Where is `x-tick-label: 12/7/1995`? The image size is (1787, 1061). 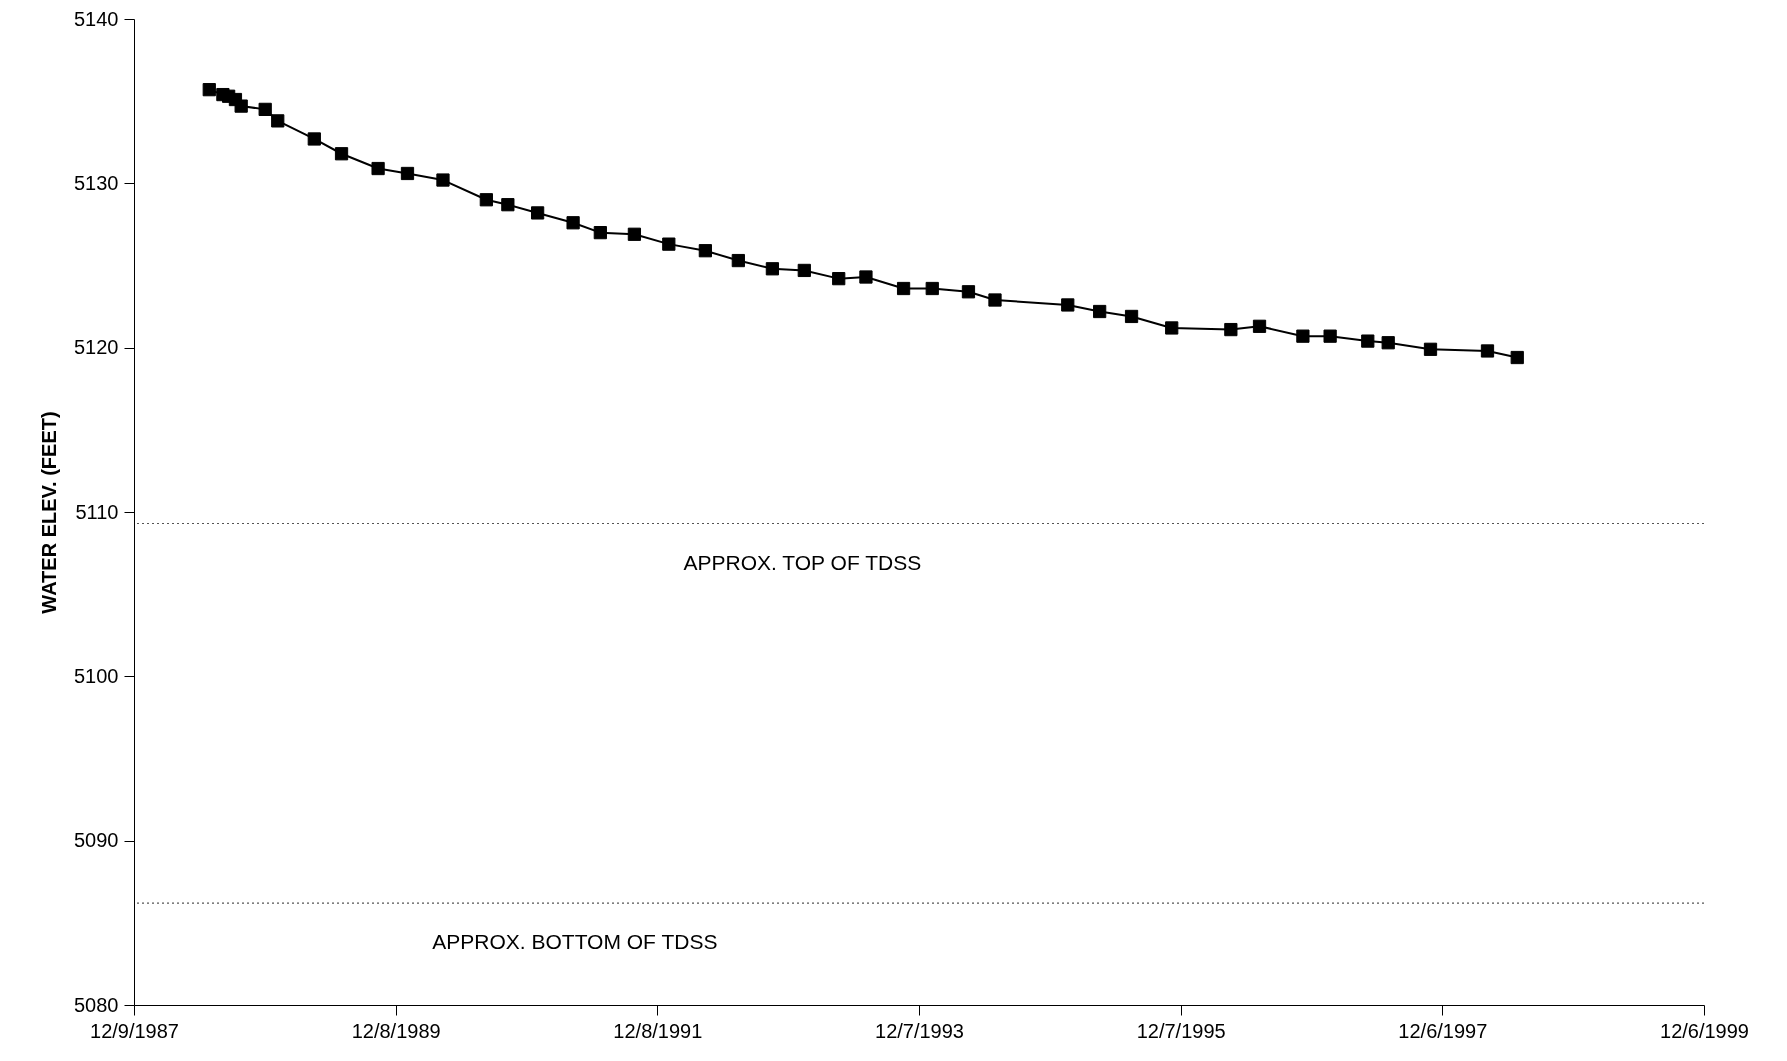
x-tick-label: 12/7/1995 is located at coordinates (1181, 1030).